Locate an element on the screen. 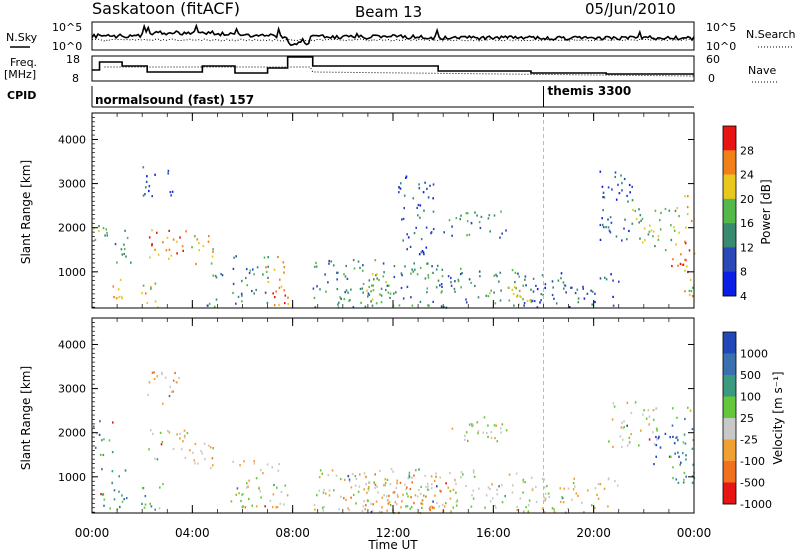  colorbar-tick-label: -500 is located at coordinates (752, 483).